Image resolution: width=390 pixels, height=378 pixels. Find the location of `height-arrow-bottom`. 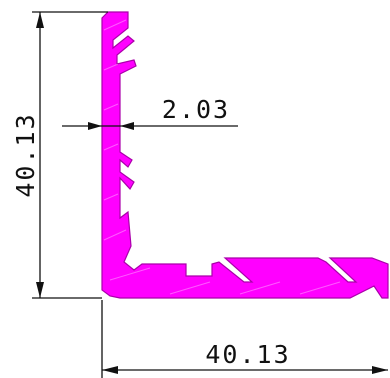

height-arrow-bottom is located at coordinates (40, 290).